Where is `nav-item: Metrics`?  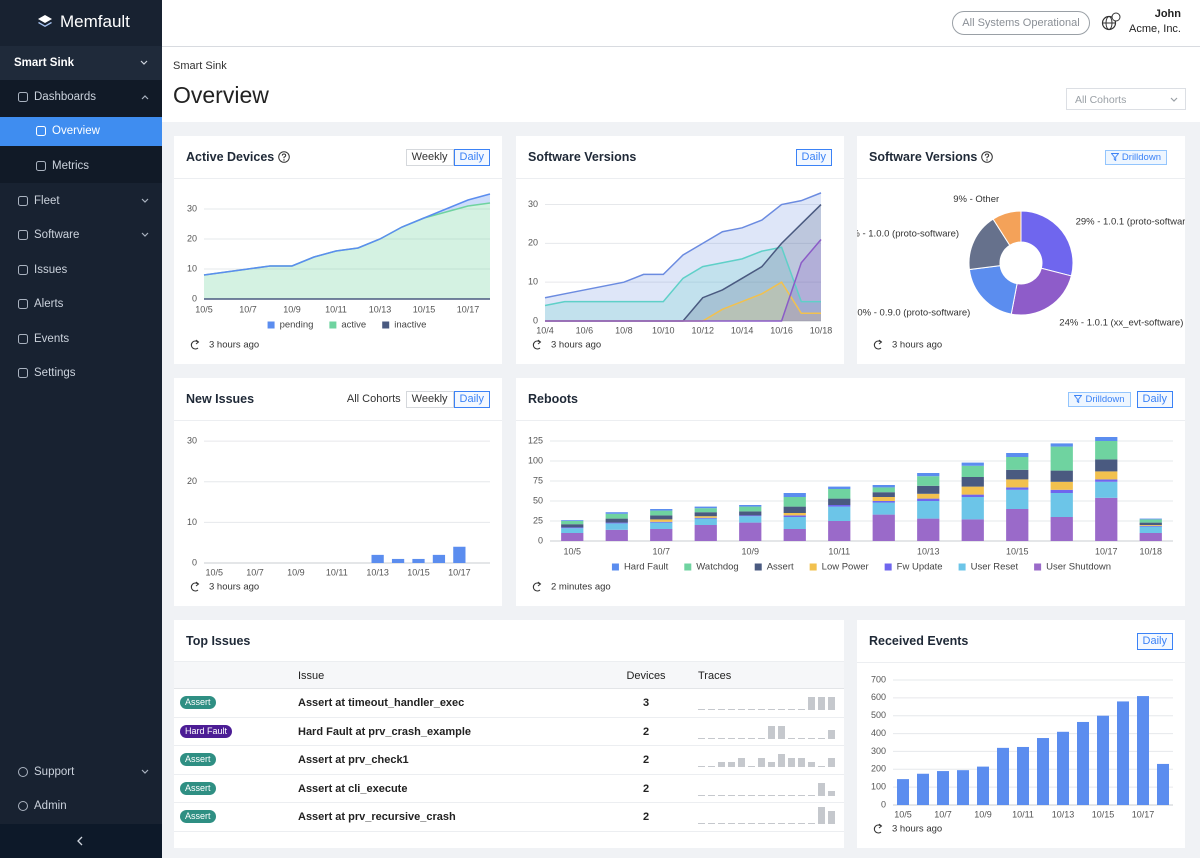
nav-item: Metrics is located at coordinates (81, 166).